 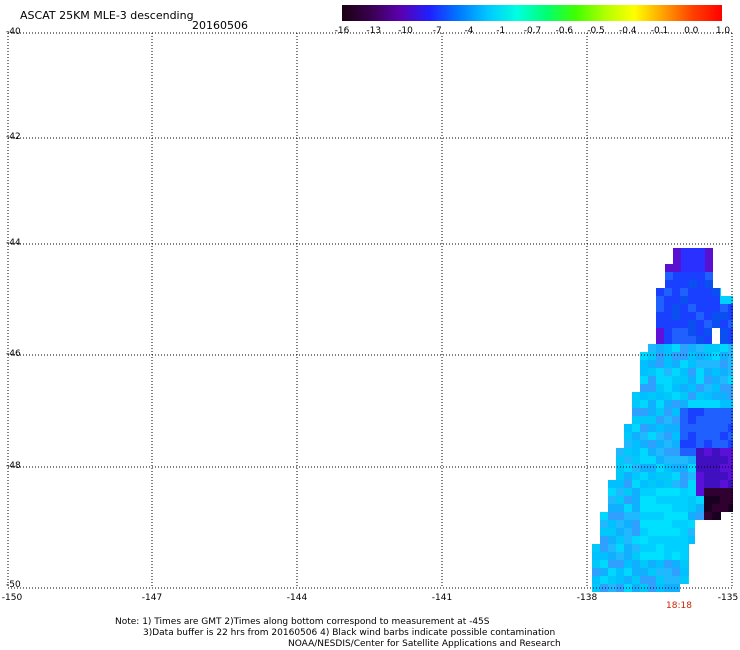 I want to click on colorbar, so click(x=532, y=13).